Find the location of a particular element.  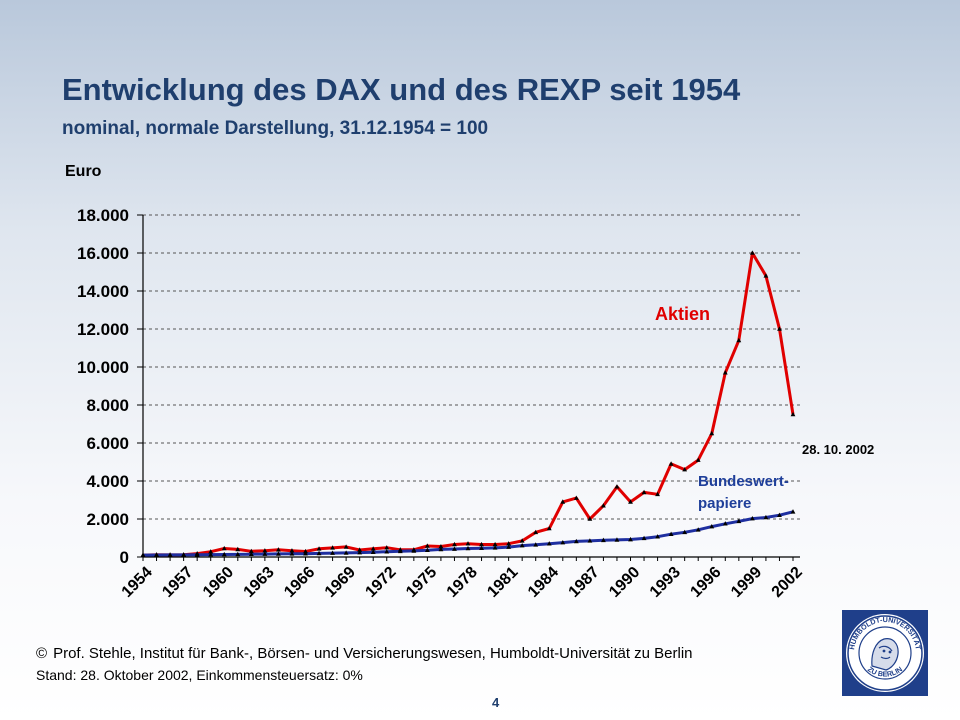

series-1-point-1970 is located at coordinates (360, 552).